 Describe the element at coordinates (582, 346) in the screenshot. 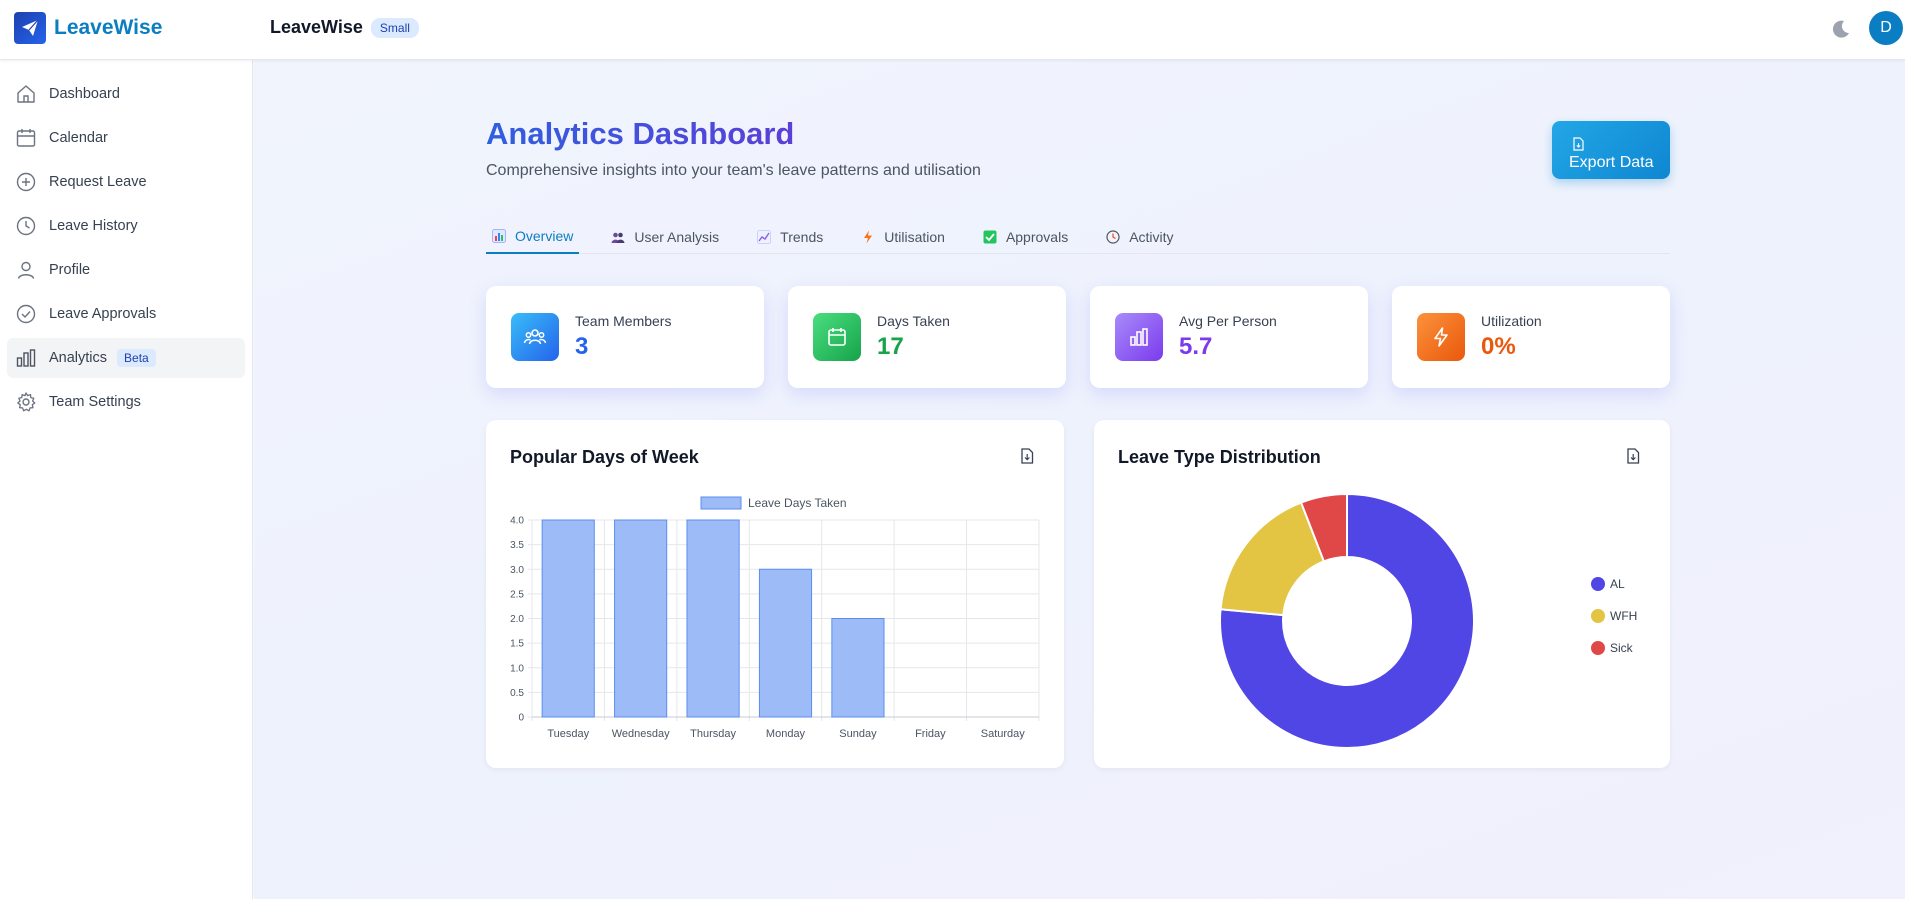

I see `stat-value: 3` at that location.